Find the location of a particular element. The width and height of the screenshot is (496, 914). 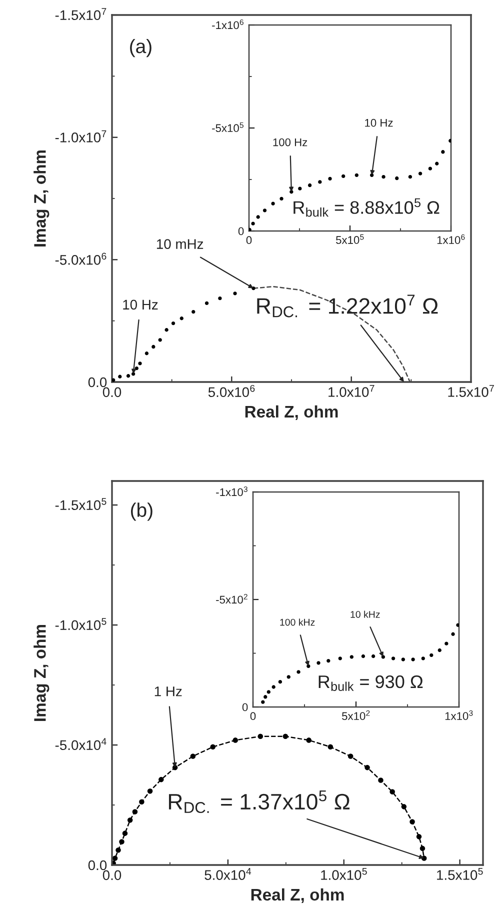

x-tick-label: 5.0x10$^{4}$ is located at coordinates (228, 874).